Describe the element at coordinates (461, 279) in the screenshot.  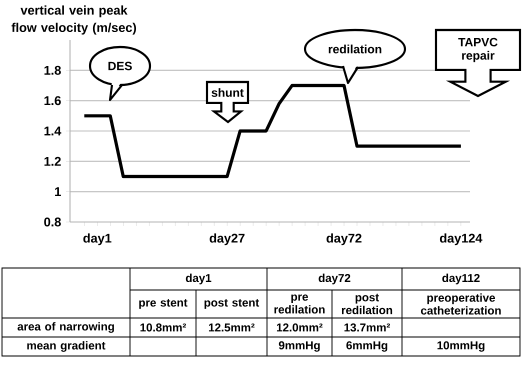
I see `text: day112` at that location.